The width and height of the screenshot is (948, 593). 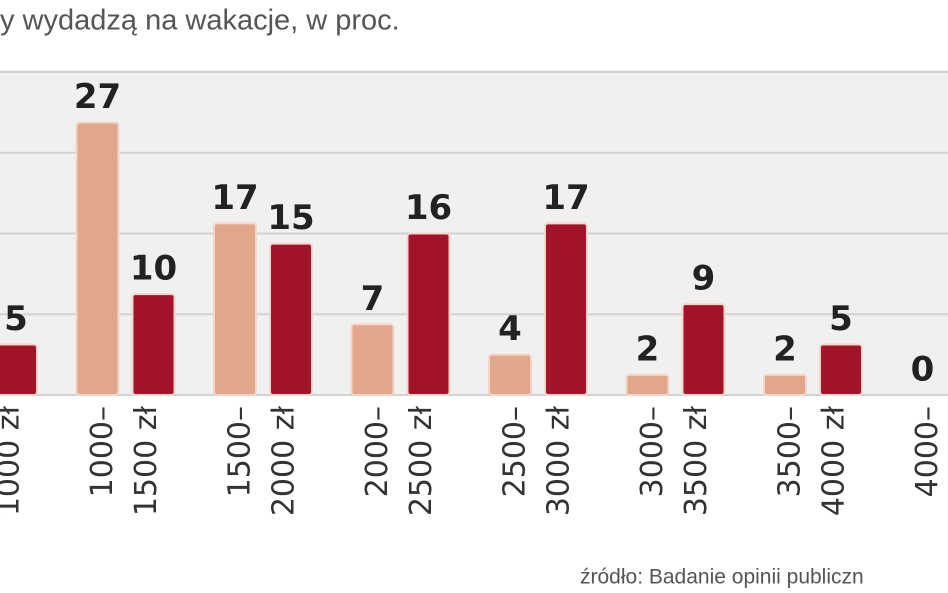 What do you see at coordinates (290, 218) in the screenshot?
I see `value-label: 15` at bounding box center [290, 218].